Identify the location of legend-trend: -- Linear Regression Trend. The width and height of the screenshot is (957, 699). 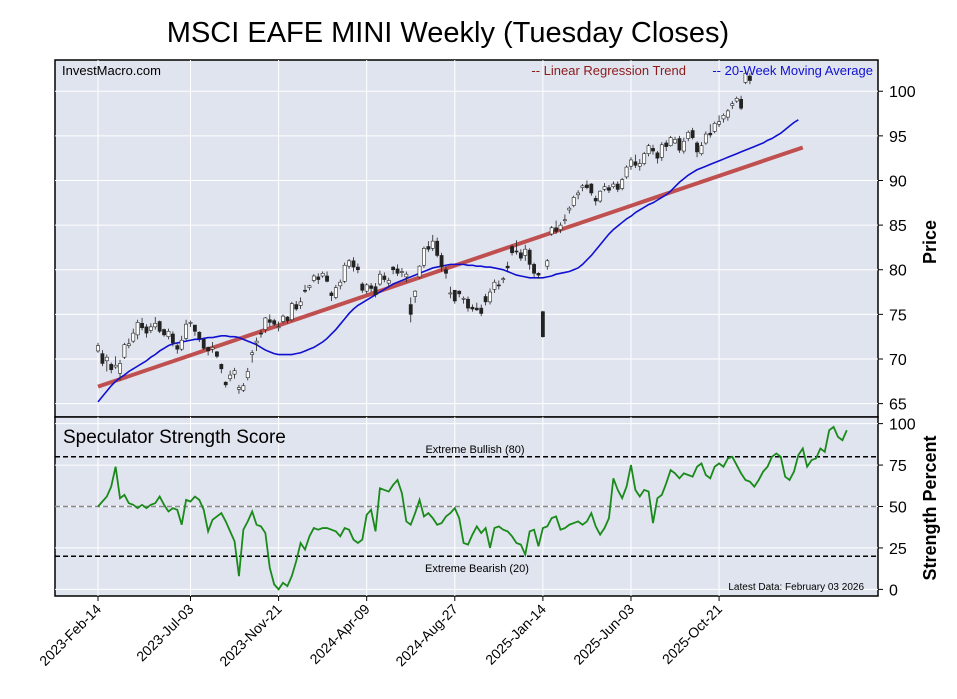
(608, 70).